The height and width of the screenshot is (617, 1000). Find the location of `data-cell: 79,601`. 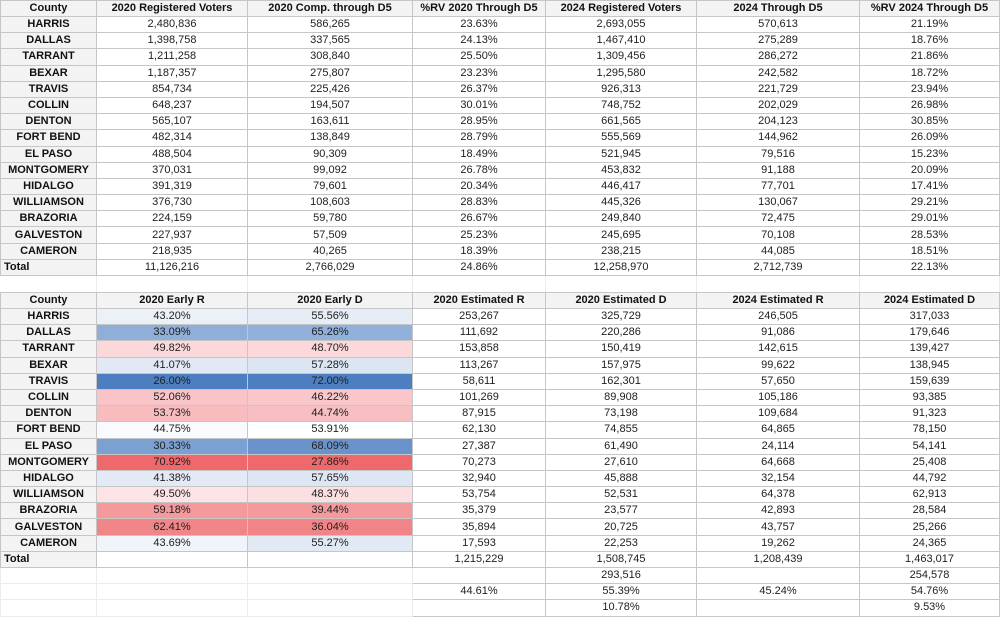

data-cell: 79,601 is located at coordinates (330, 187).